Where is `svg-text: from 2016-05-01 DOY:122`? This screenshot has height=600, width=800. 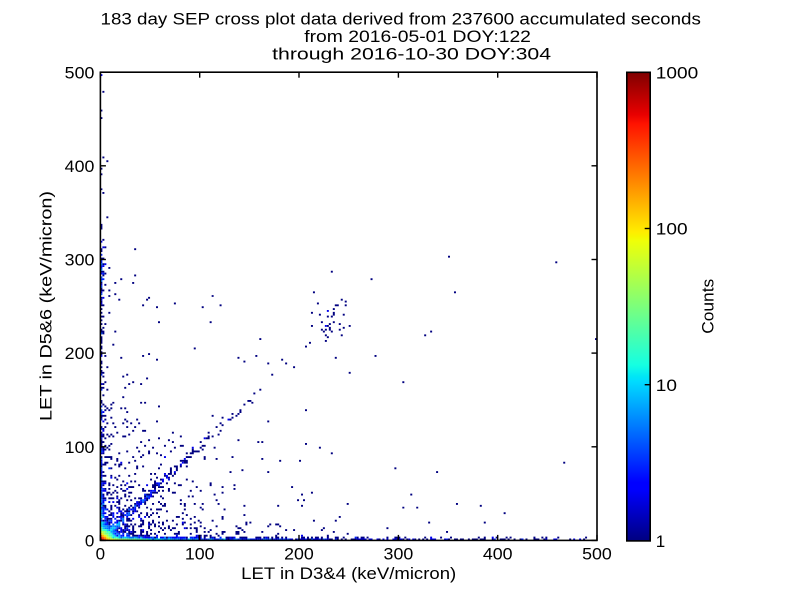
svg-text: from 2016-05-01 DOY:122 is located at coordinates (417, 36).